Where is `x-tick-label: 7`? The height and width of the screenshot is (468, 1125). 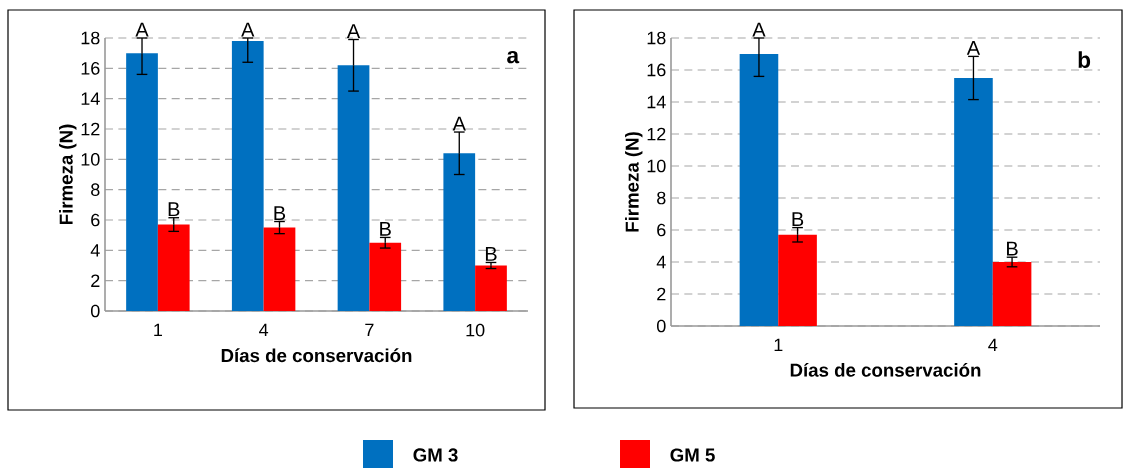 x-tick-label: 7 is located at coordinates (369, 330).